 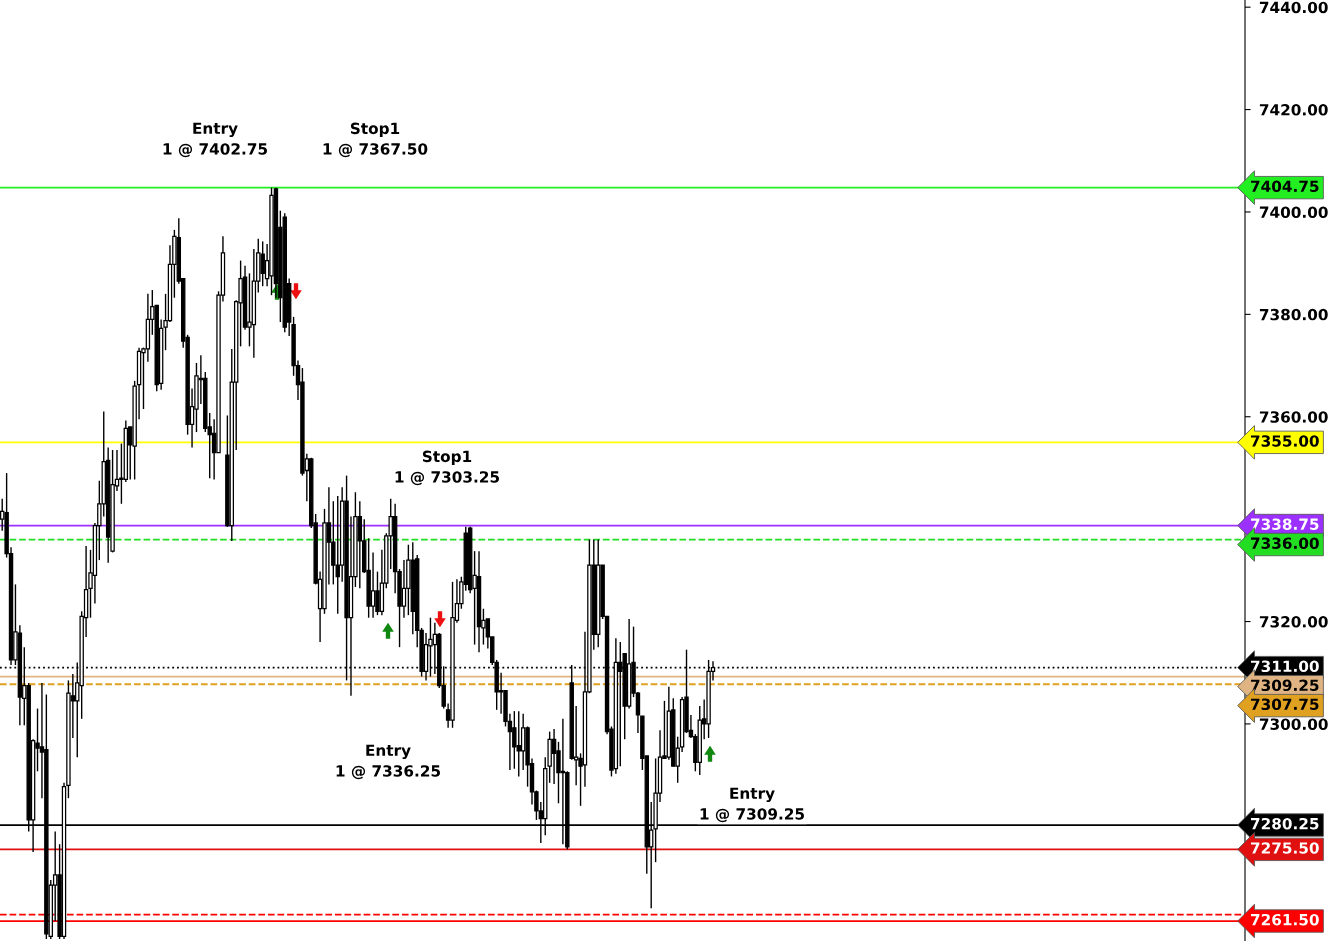 I want to click on y-tick-label: 7360.00, so click(x=1293, y=417).